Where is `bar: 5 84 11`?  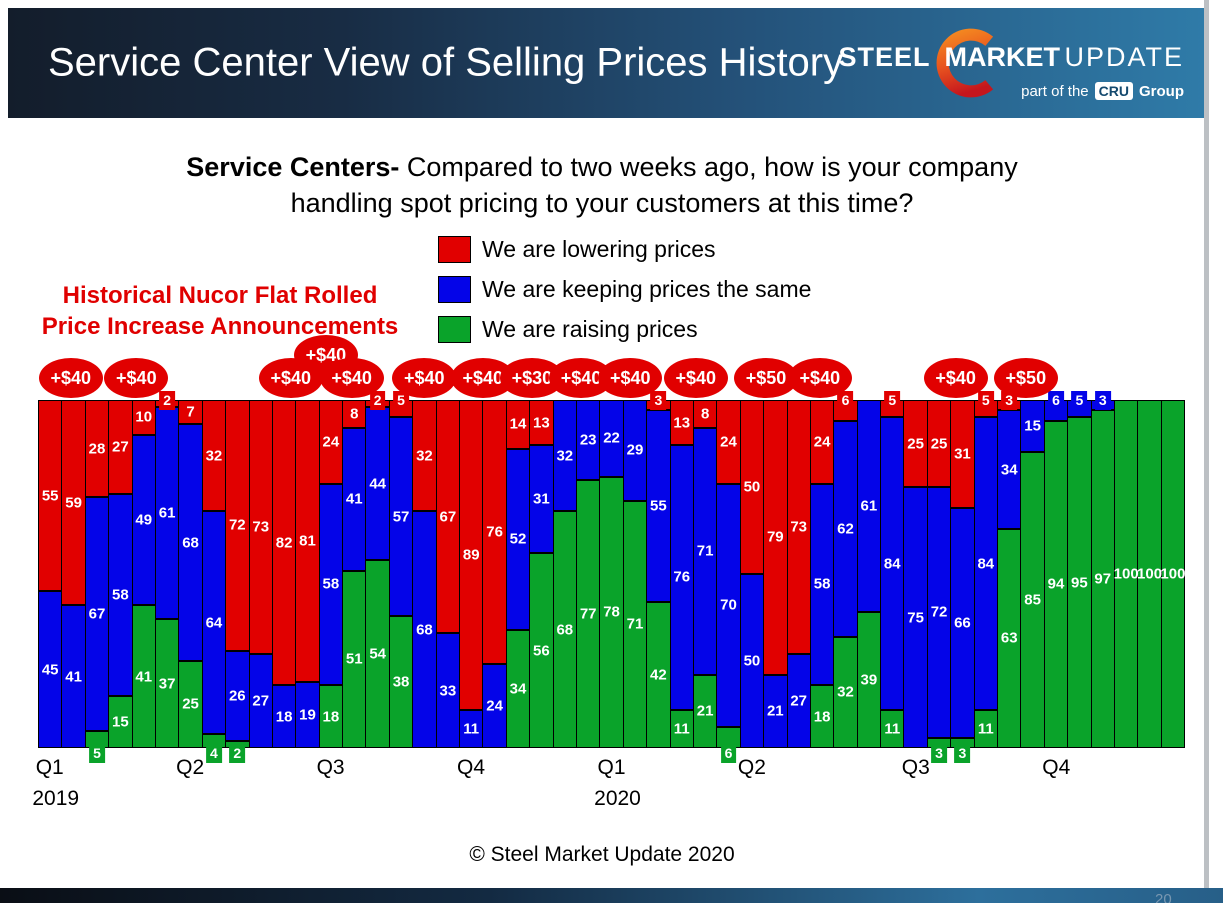
bar: 5 84 11 is located at coordinates (892, 569).